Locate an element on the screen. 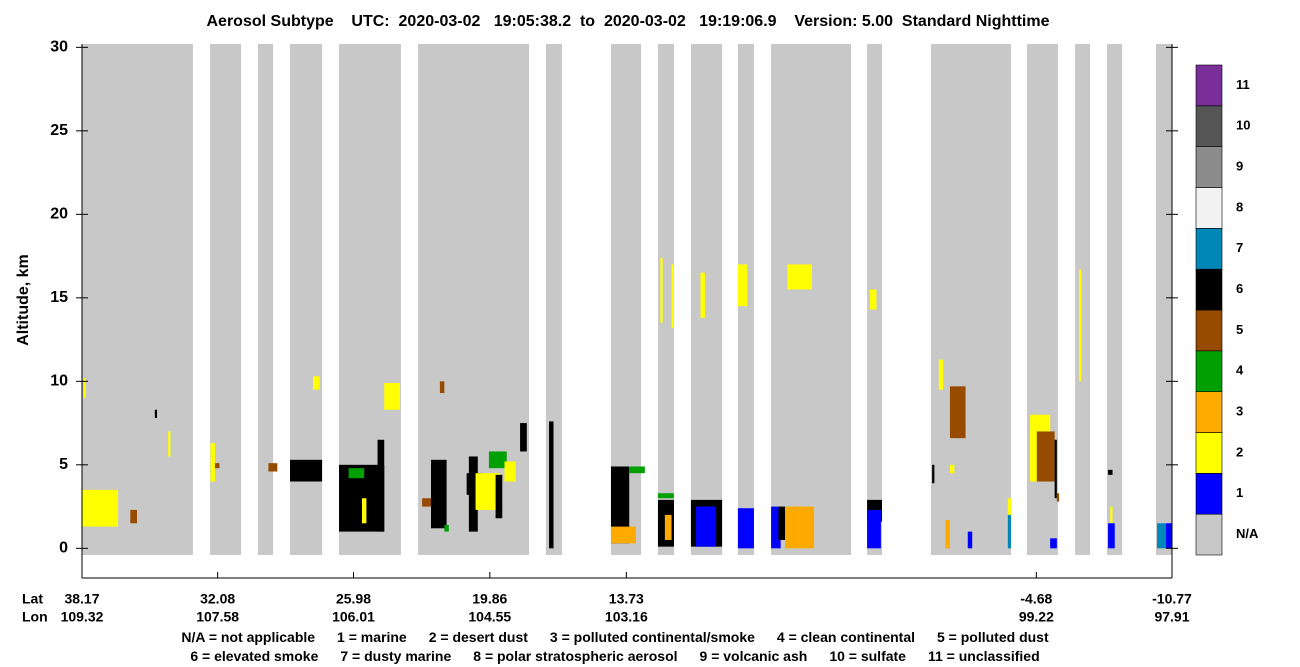 The width and height of the screenshot is (1300, 667). lon-tick-label: 97.91 is located at coordinates (1171, 617).